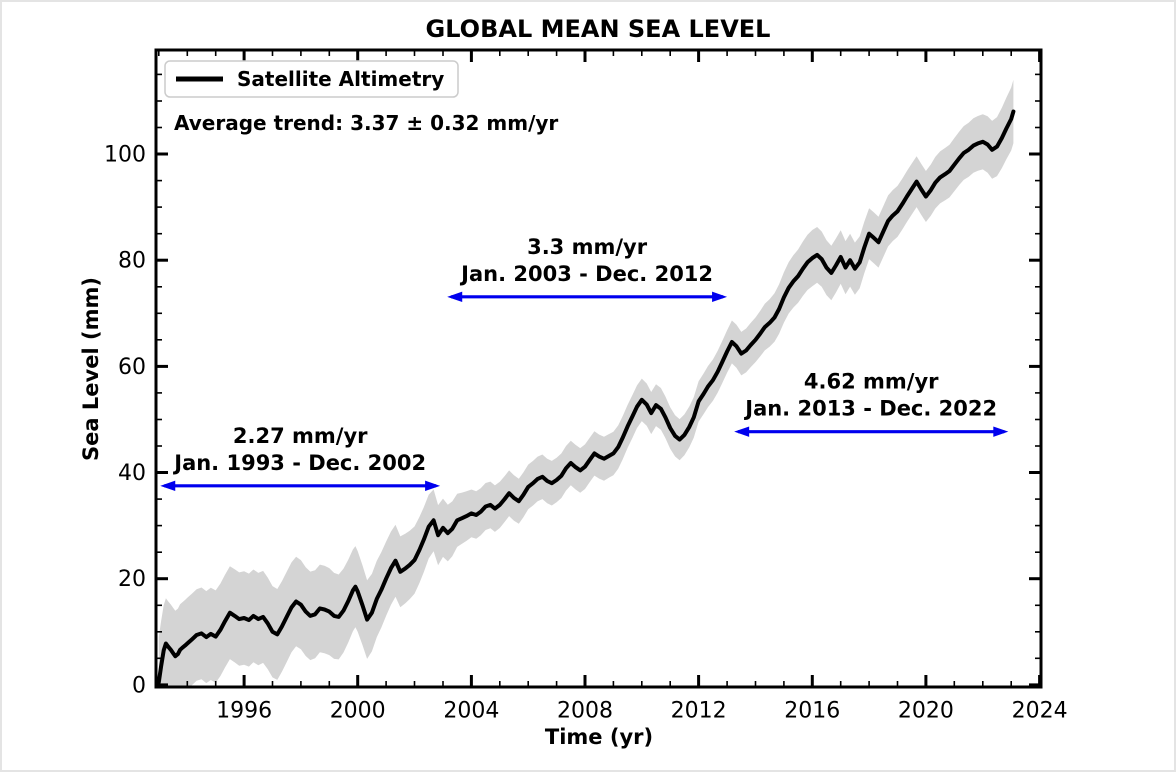  I want to click on y-tick-label: 80, so click(132, 261).